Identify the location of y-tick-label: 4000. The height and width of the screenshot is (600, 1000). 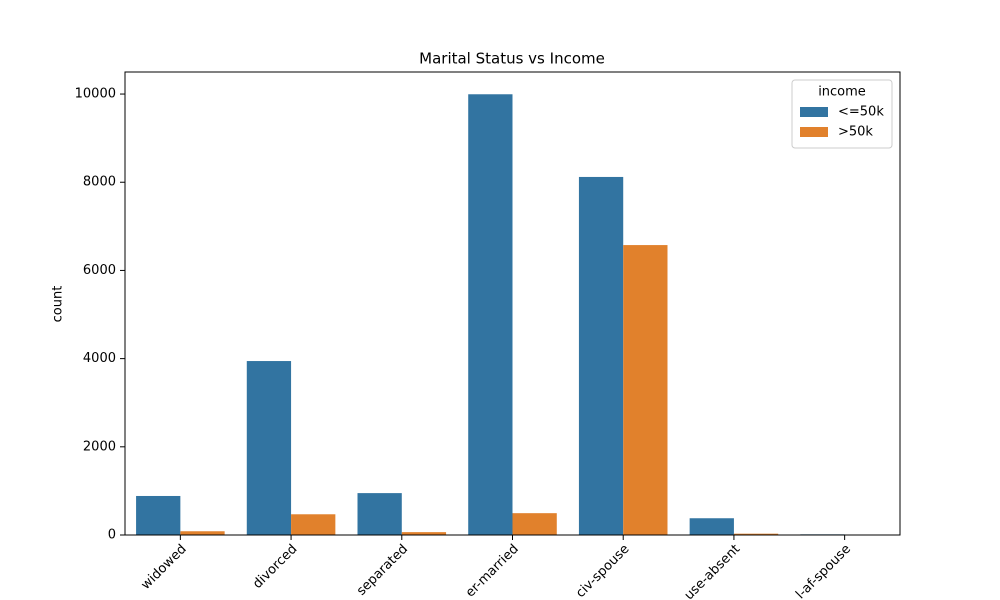
(99, 358).